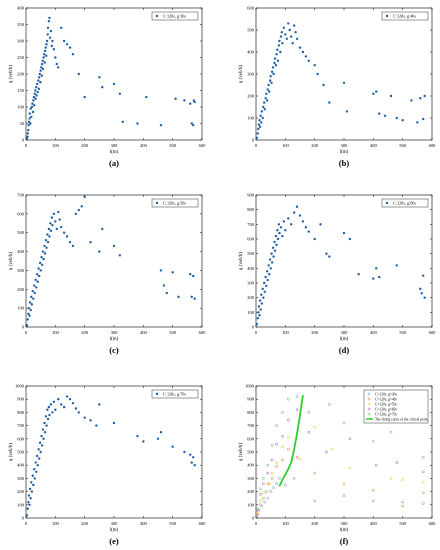 This screenshot has height=550, width=440. Describe the element at coordinates (251, 297) in the screenshot. I see `y-tick-label: 200` at that location.